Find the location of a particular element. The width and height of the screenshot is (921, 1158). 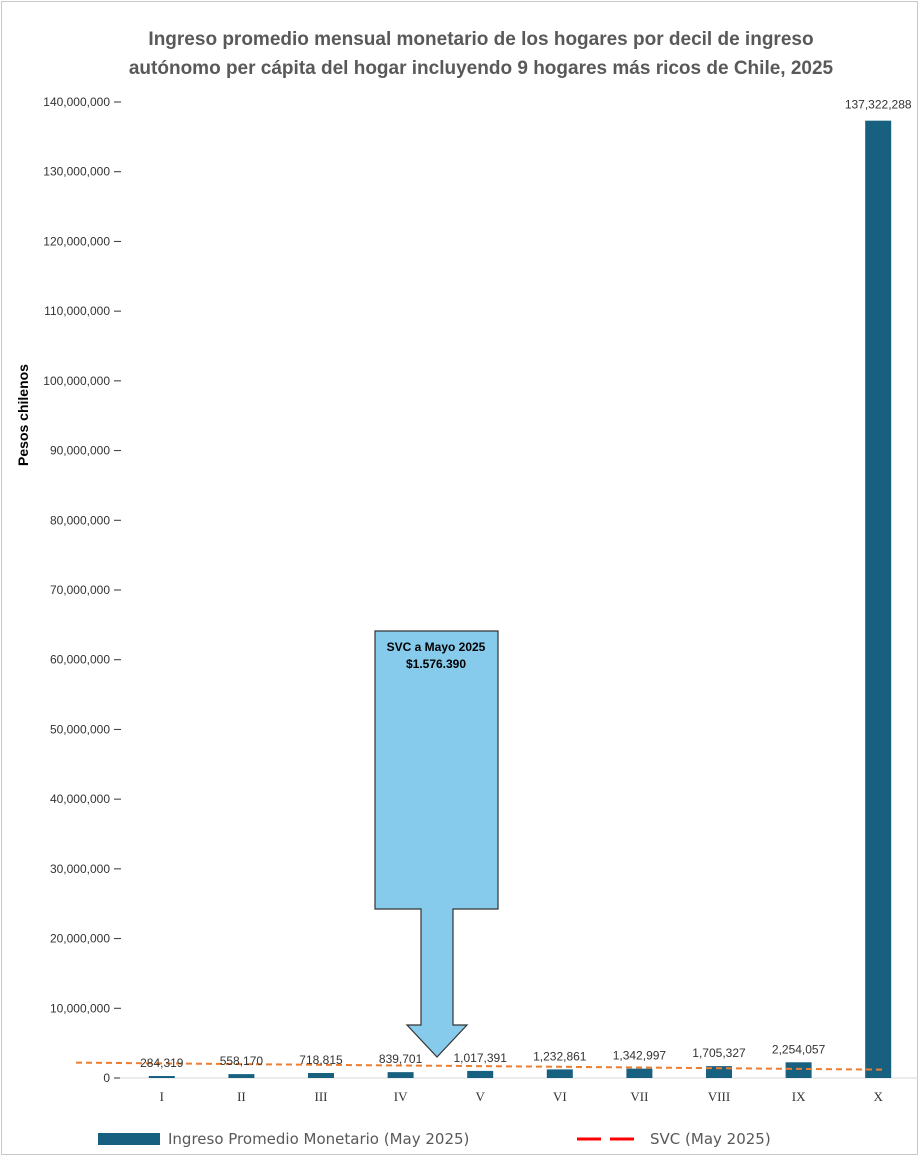

callout-line-2: $1.576.390 is located at coordinates (436, 664).